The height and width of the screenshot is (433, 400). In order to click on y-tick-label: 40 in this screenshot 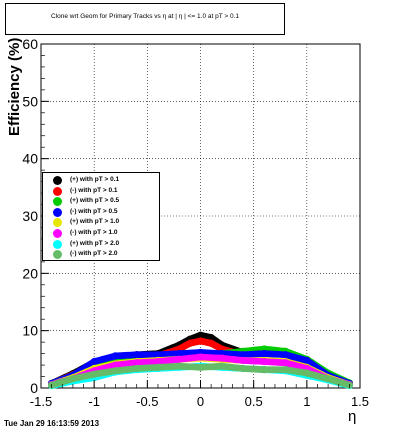, I will do `click(30, 159)`.